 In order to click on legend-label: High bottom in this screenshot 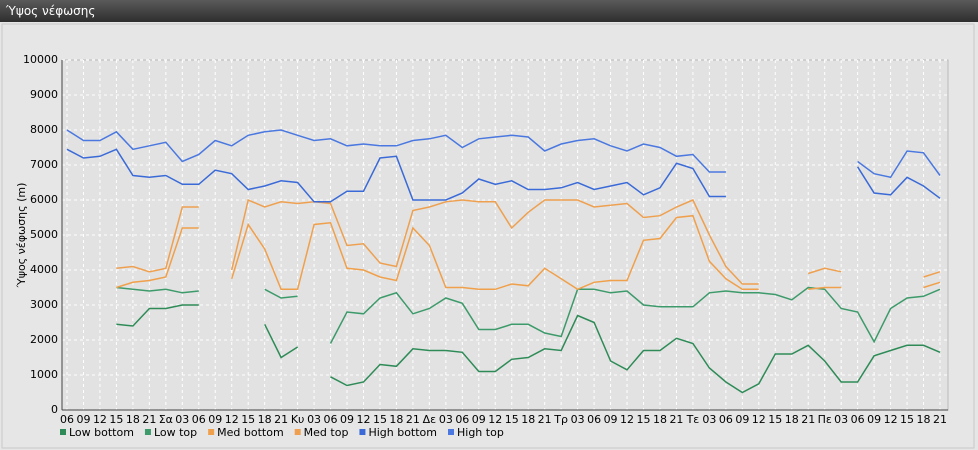, I will do `click(402, 432)`.